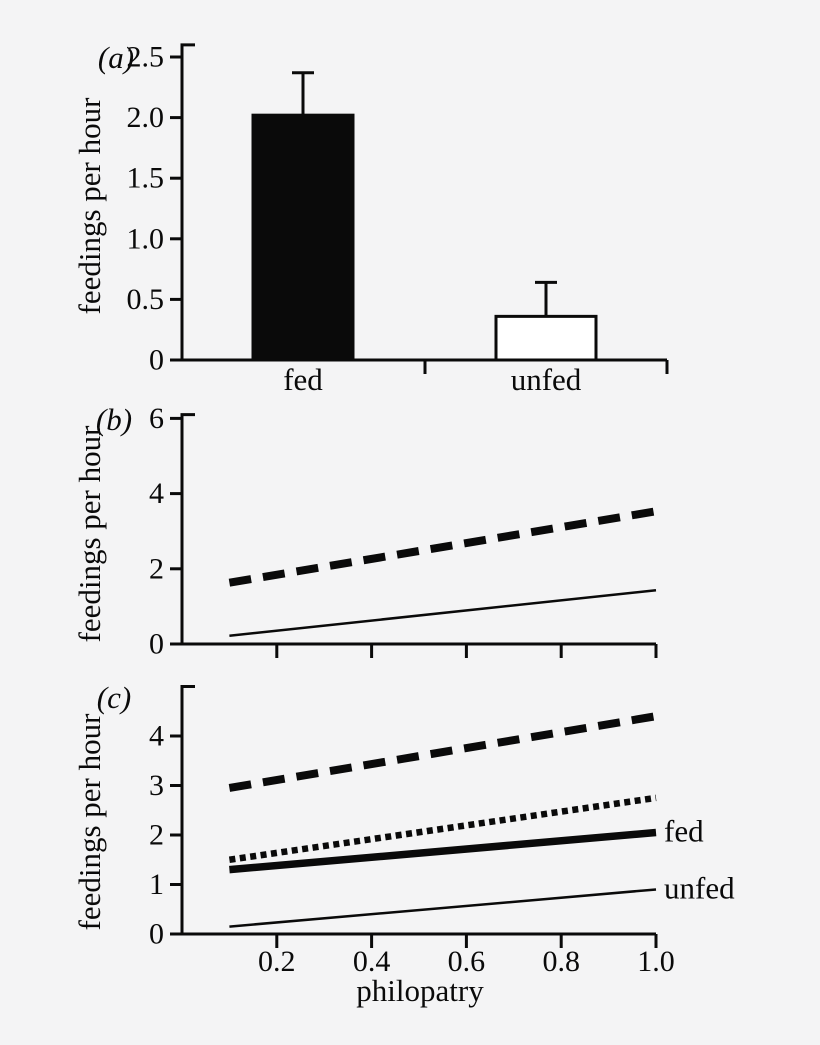 The height and width of the screenshot is (1045, 820). What do you see at coordinates (546, 379) in the screenshot?
I see `category-label-unfed: unfed` at bounding box center [546, 379].